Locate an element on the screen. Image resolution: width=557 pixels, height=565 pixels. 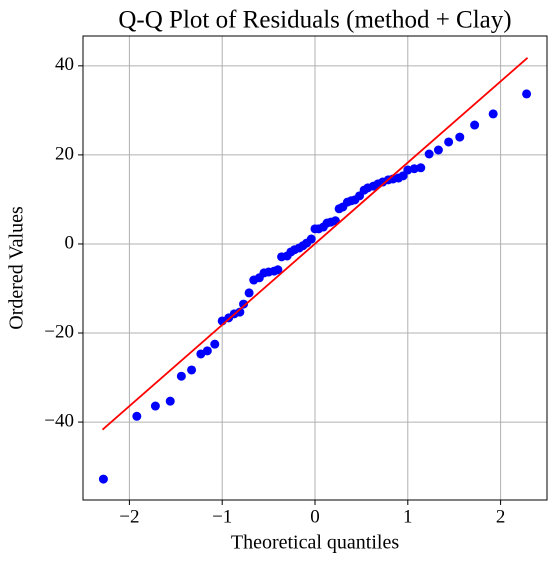
x-tick-label: −1 is located at coordinates (222, 516).